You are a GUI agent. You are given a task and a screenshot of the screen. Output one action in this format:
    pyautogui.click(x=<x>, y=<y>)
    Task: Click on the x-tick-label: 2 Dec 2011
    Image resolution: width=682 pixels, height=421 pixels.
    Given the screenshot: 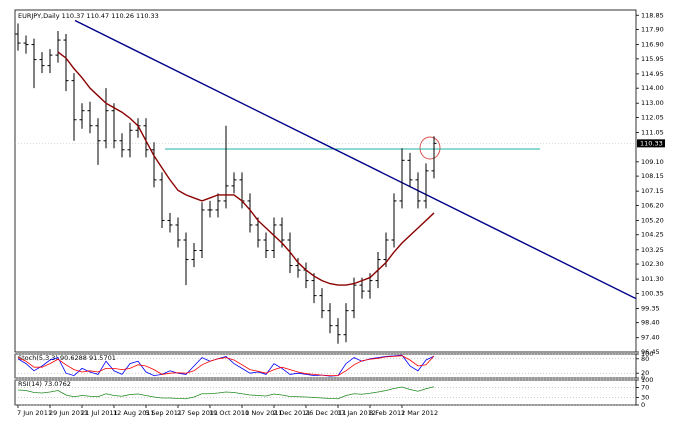 What is the action you would take?
    pyautogui.click(x=291, y=413)
    